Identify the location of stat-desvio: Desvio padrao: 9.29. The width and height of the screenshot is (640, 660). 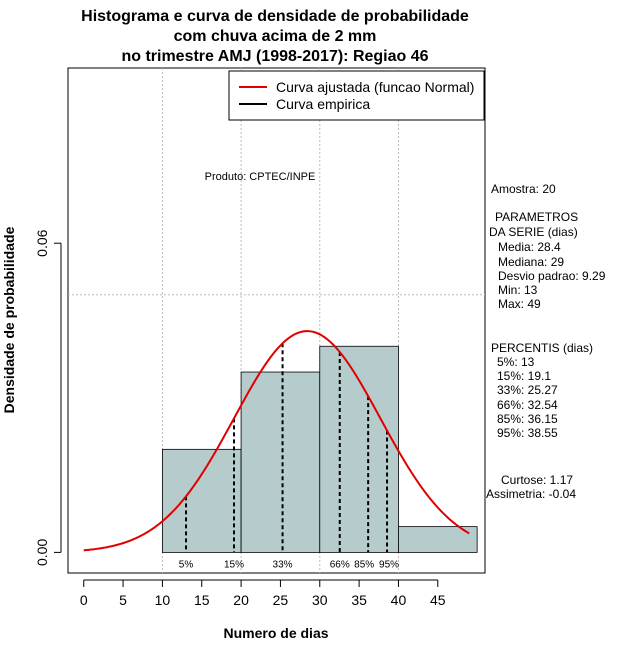
(552, 276).